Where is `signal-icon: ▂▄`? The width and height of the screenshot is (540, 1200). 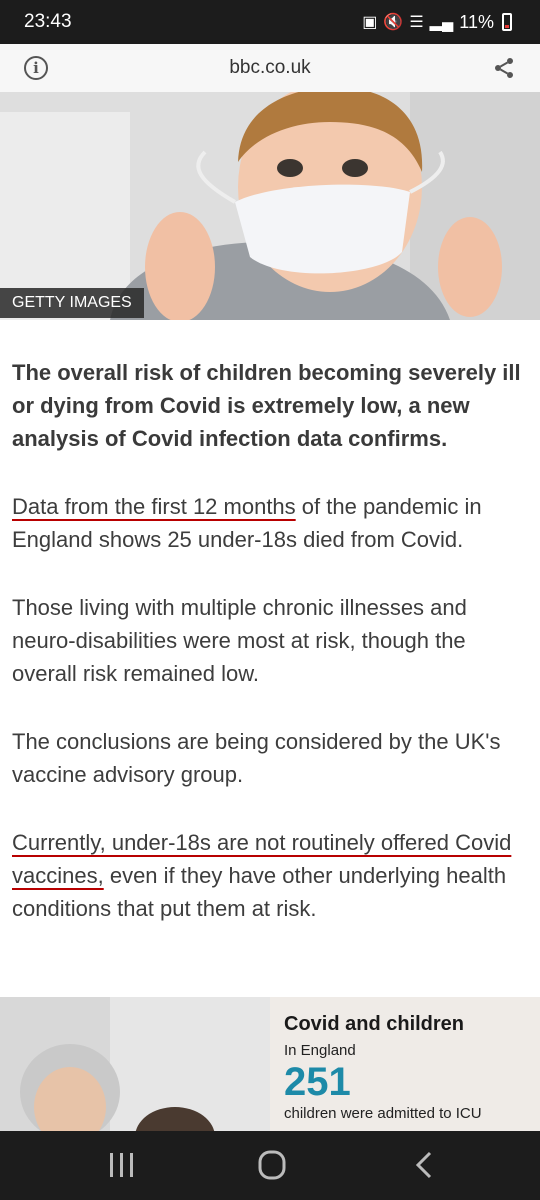 signal-icon: ▂▄ is located at coordinates (441, 22).